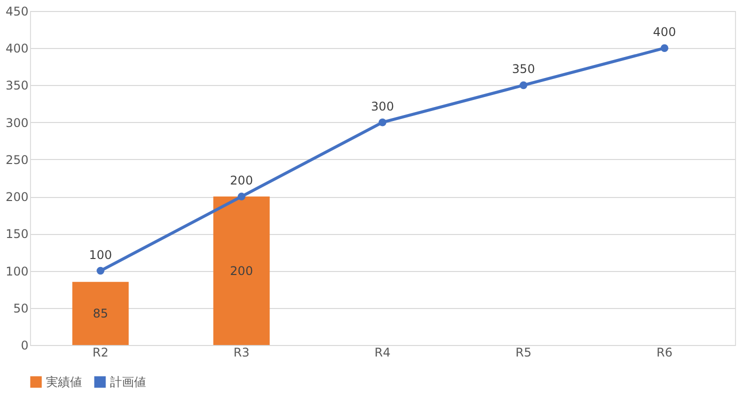  Describe the element at coordinates (664, 32) in the screenshot. I see `data-label: 400` at that location.